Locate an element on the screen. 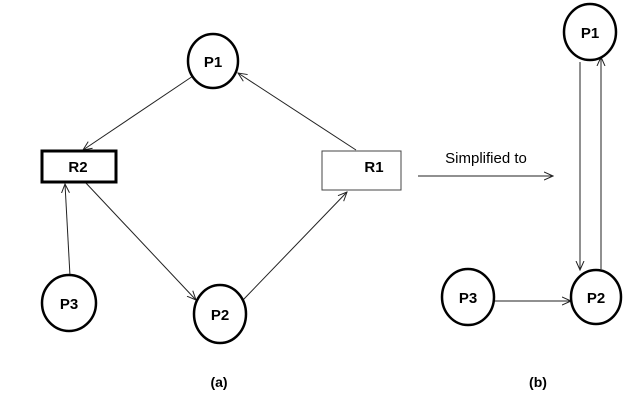 The width and height of the screenshot is (627, 408). node-a-p3: P3 is located at coordinates (69, 303).